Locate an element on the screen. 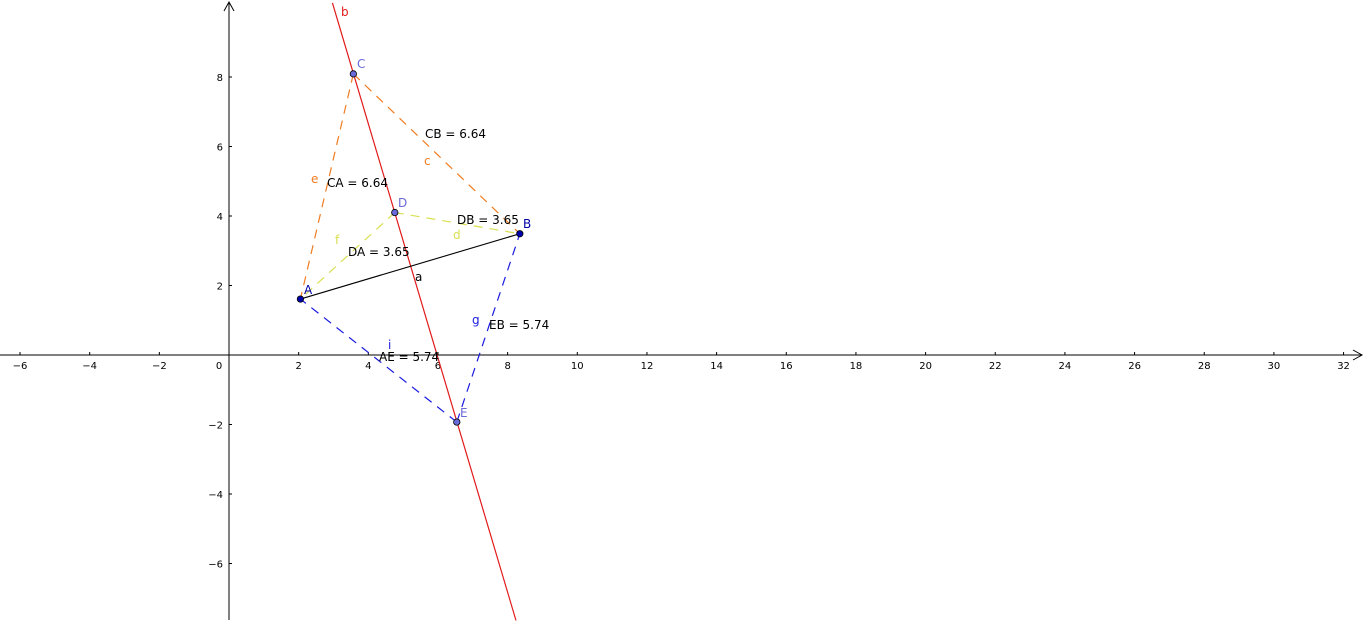 This screenshot has width=1366, height=623. measure-ca: CA = 6.64 is located at coordinates (357, 183).